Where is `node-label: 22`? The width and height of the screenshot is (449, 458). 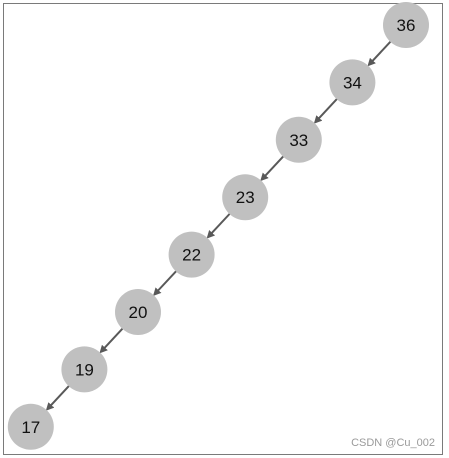 node-label: 22 is located at coordinates (191, 255).